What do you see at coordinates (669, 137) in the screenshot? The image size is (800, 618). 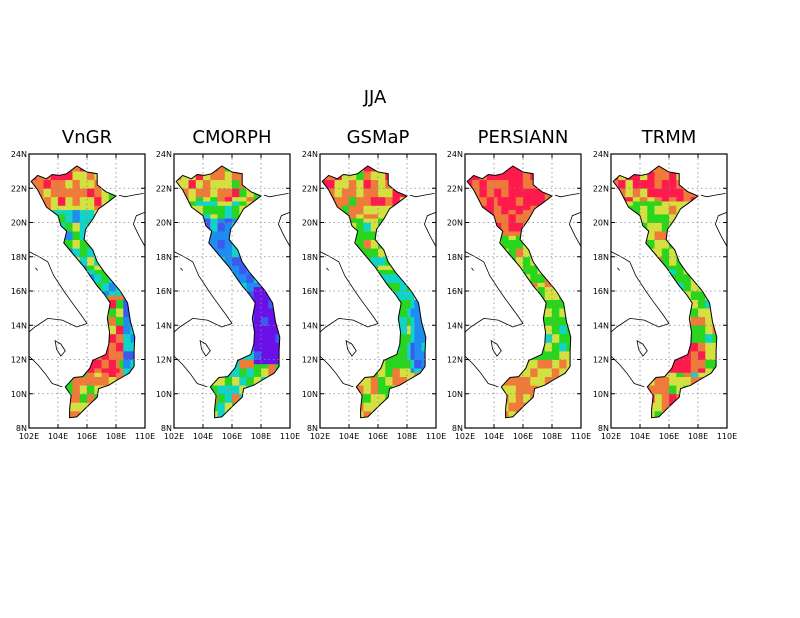 I see `panel-title: TRMM` at bounding box center [669, 137].